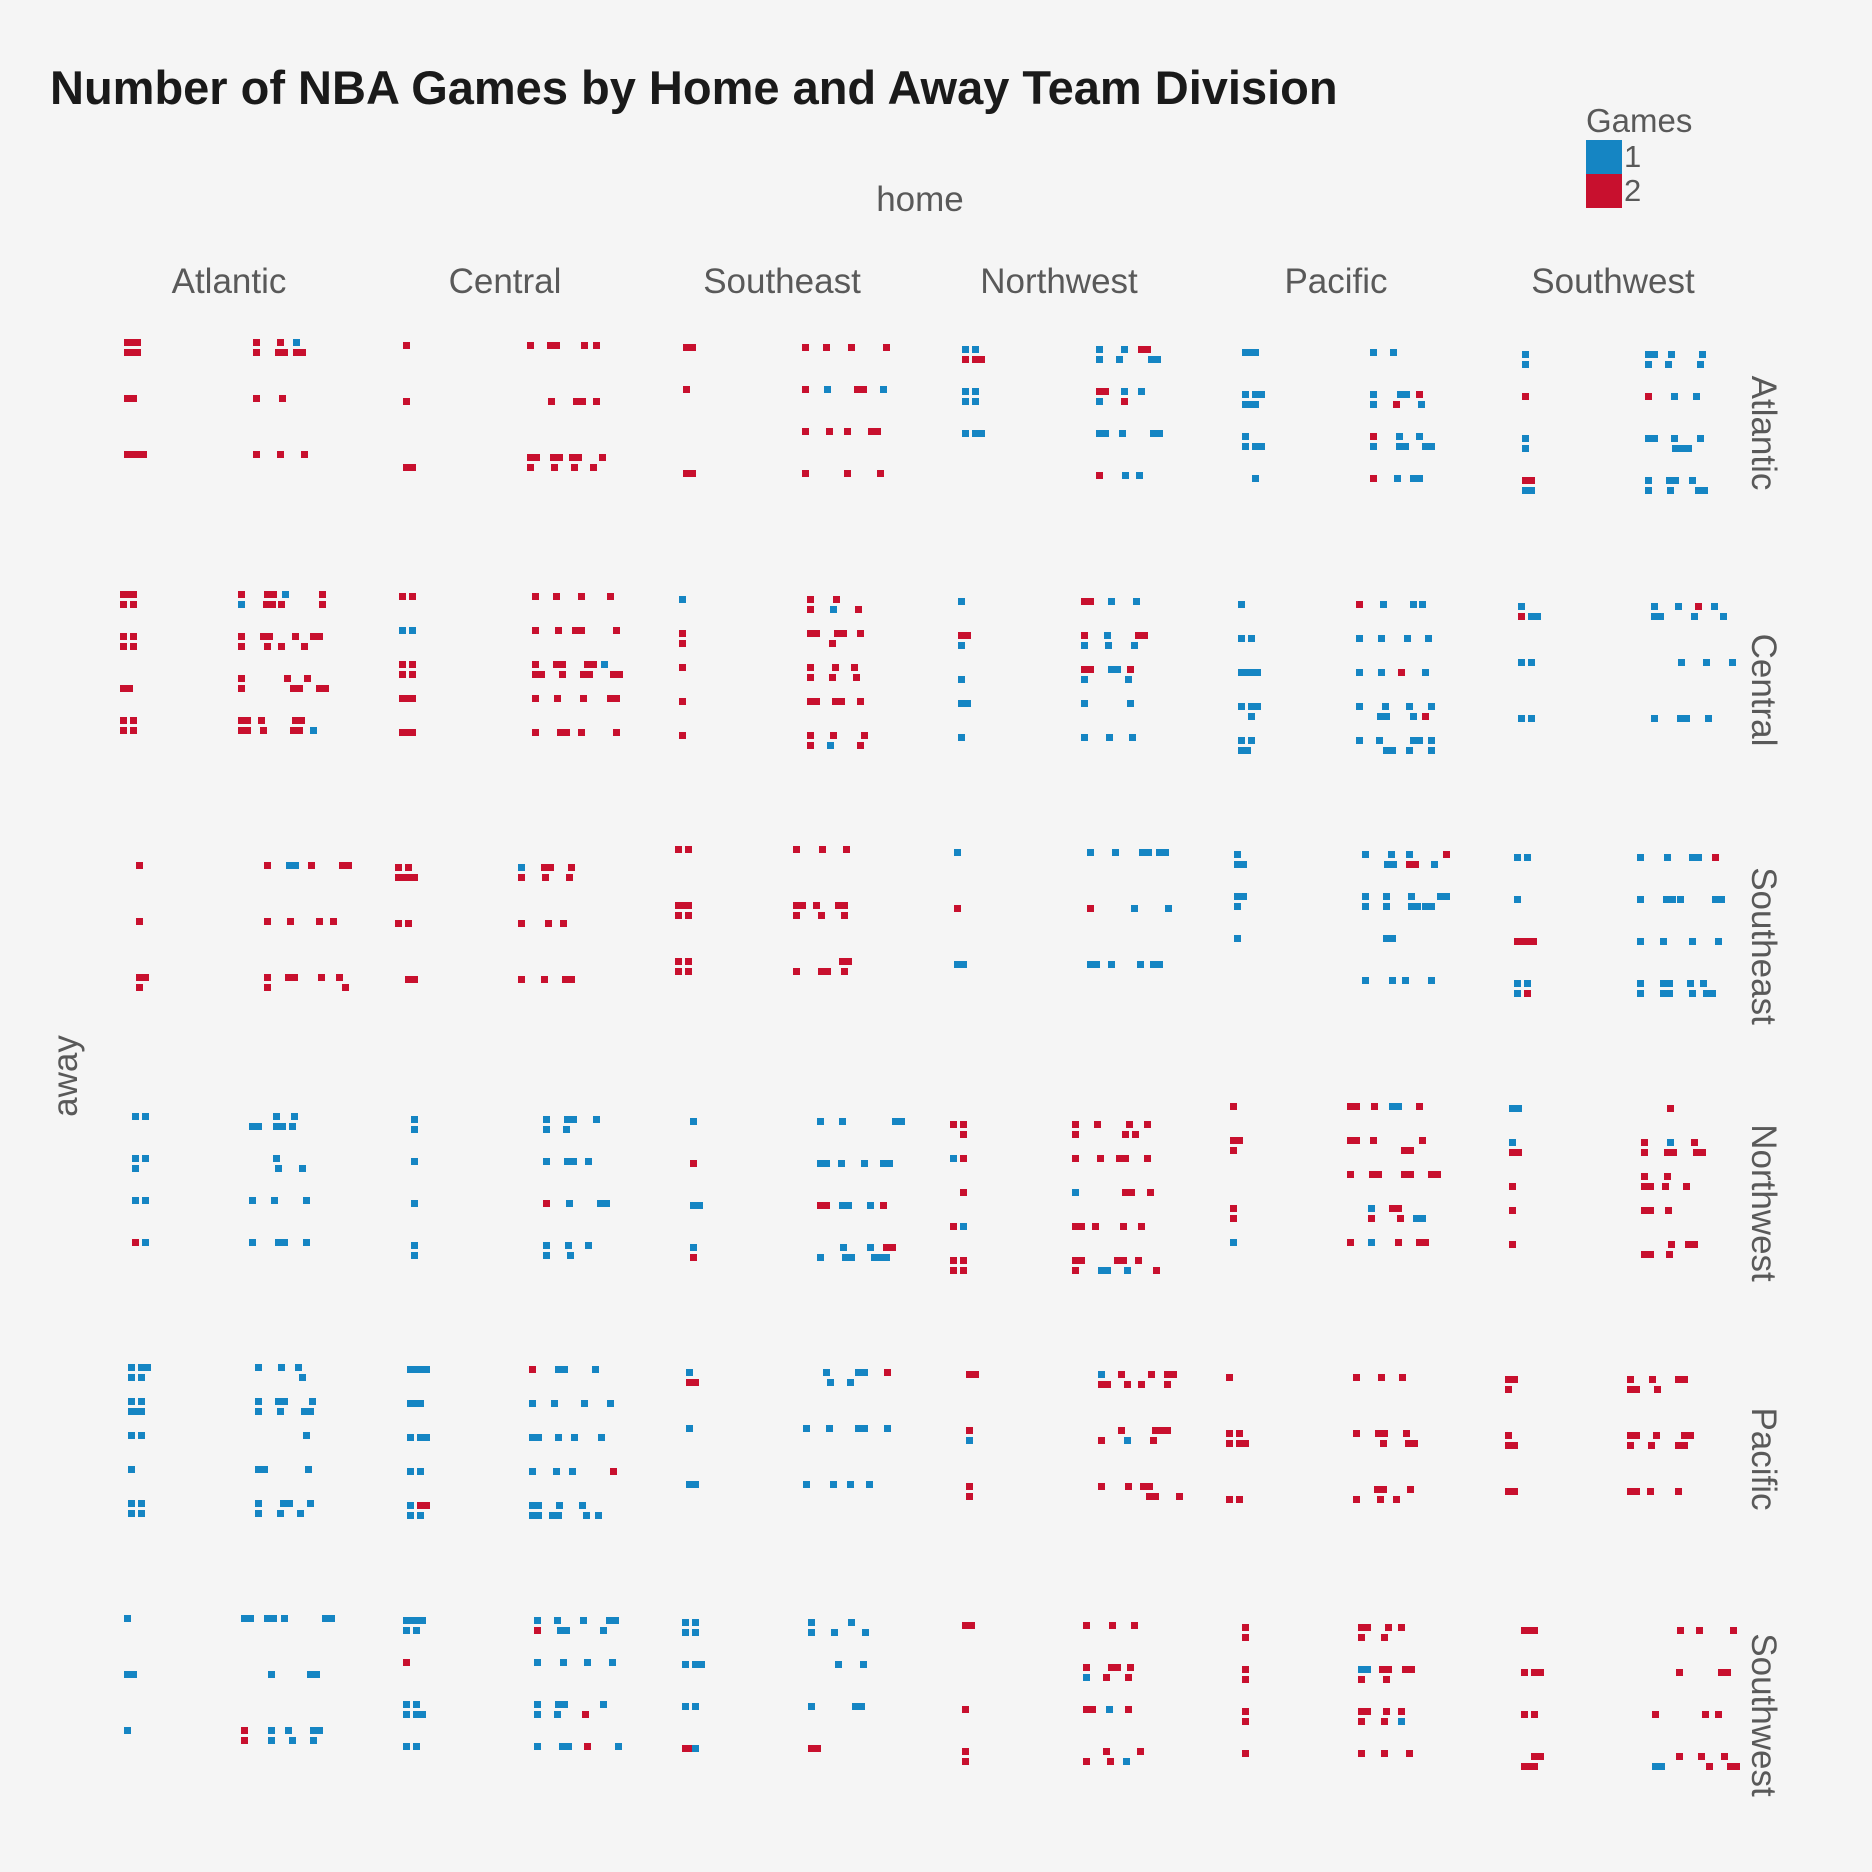 This screenshot has width=1872, height=1872. What do you see at coordinates (1633, 156) in the screenshot?
I see `legend-label-1: 1` at bounding box center [1633, 156].